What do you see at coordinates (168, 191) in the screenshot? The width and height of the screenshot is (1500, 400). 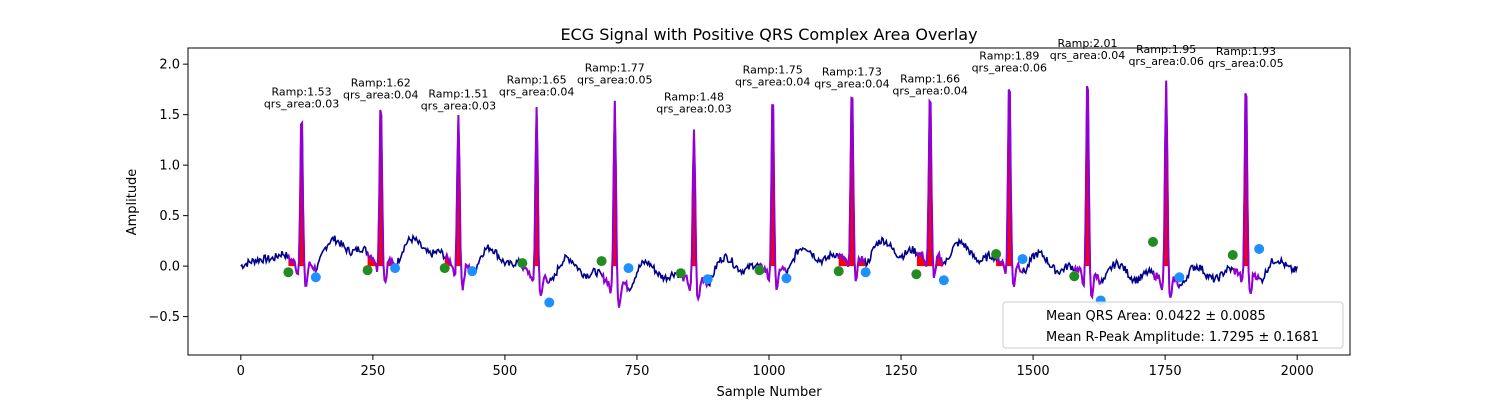 I see `y-axis-ticks: −0.5 0.0 0.5 1.0 1.5 2.0` at bounding box center [168, 191].